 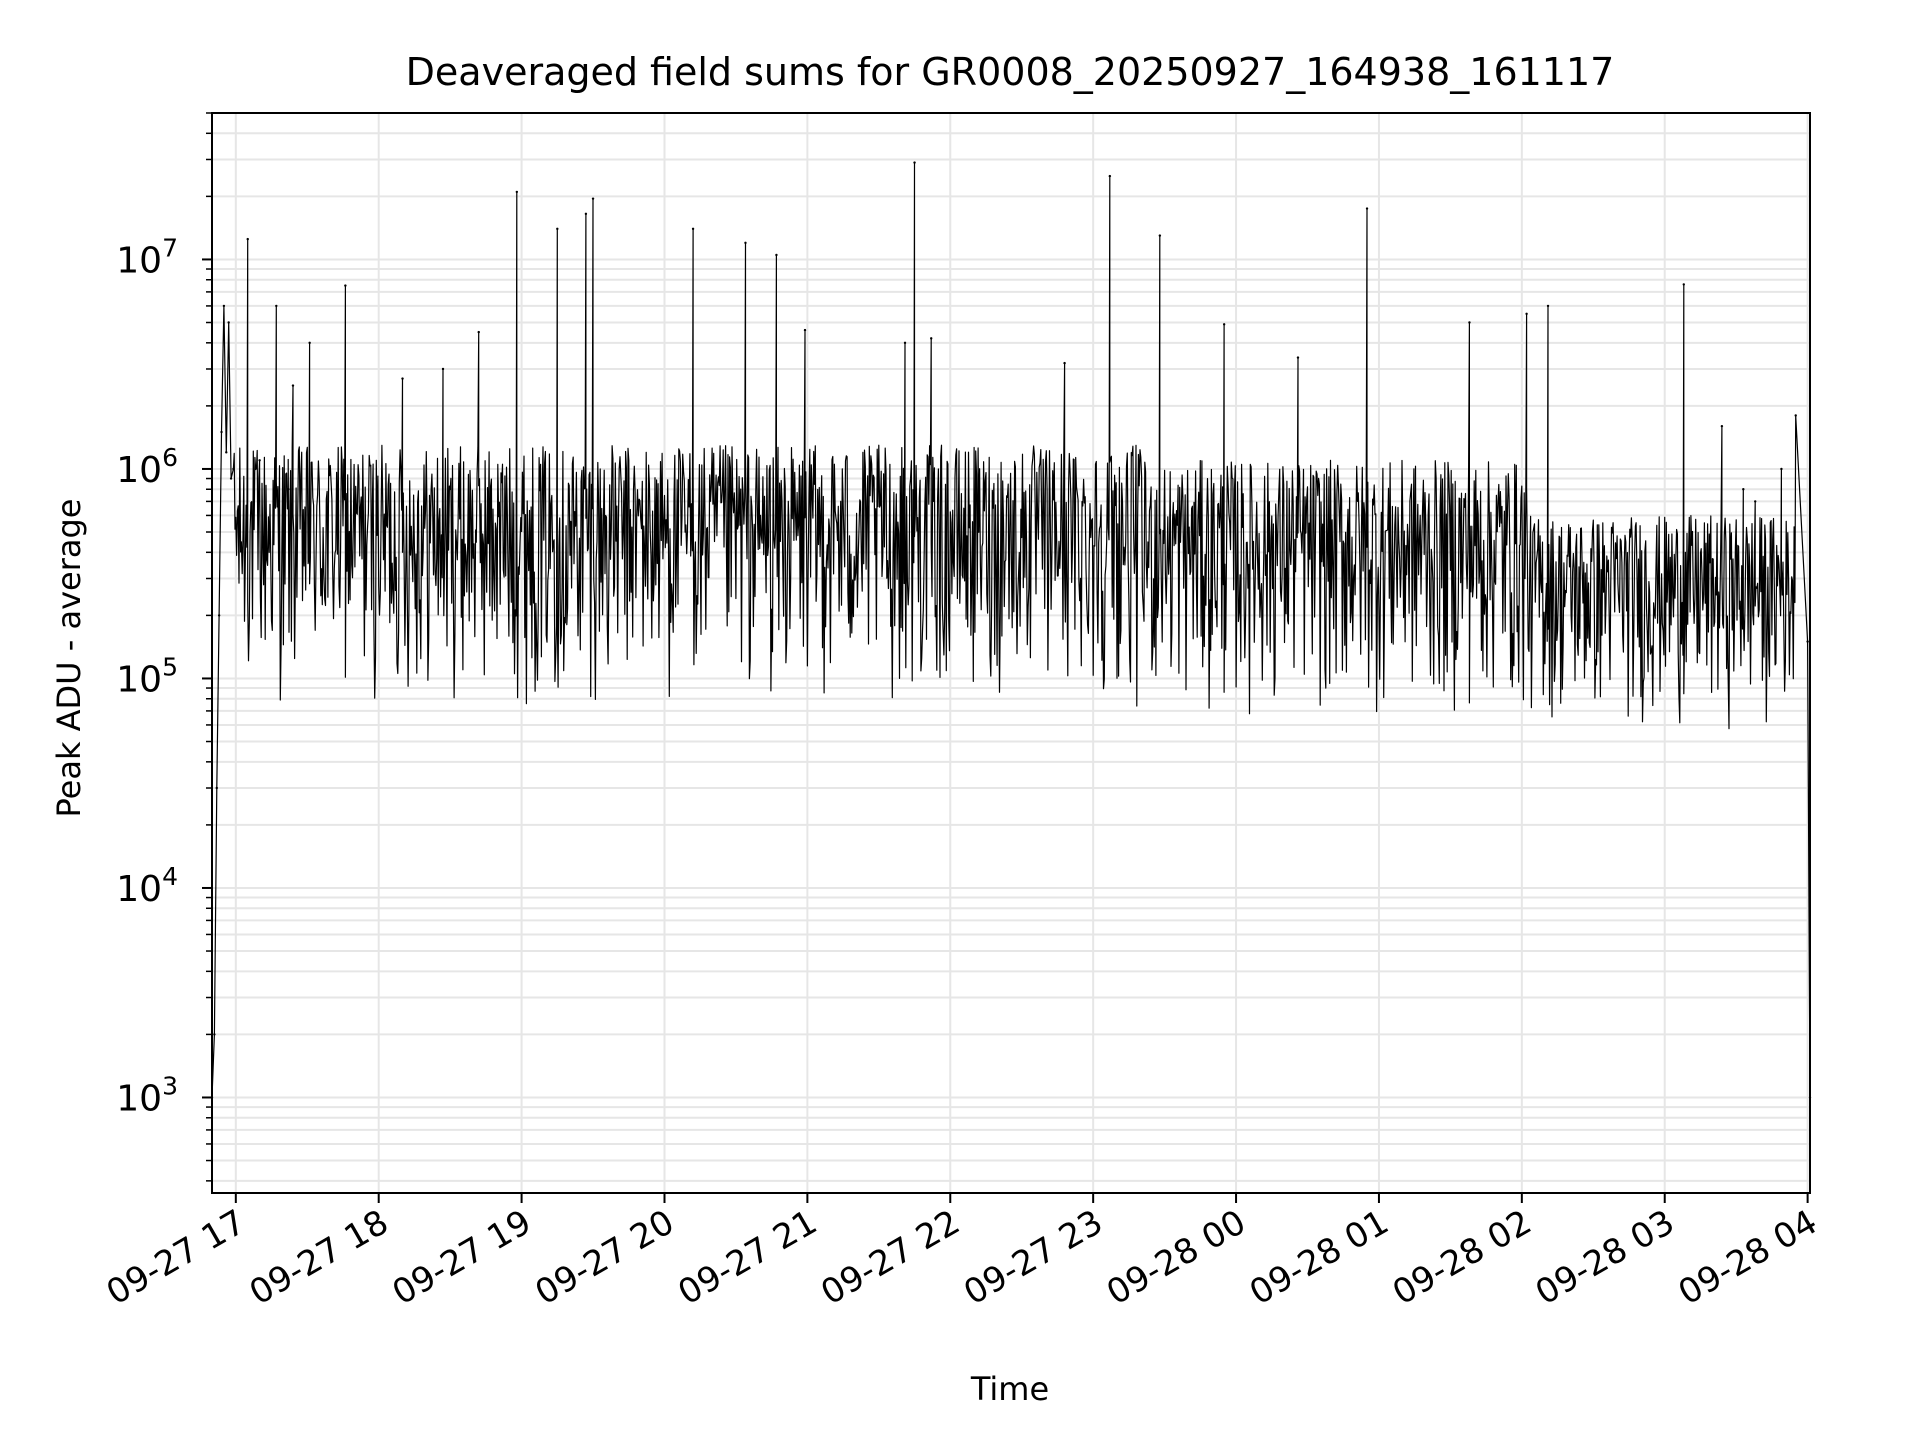 I want to click on y-tick-label-exponent: 4, so click(x=170, y=876).